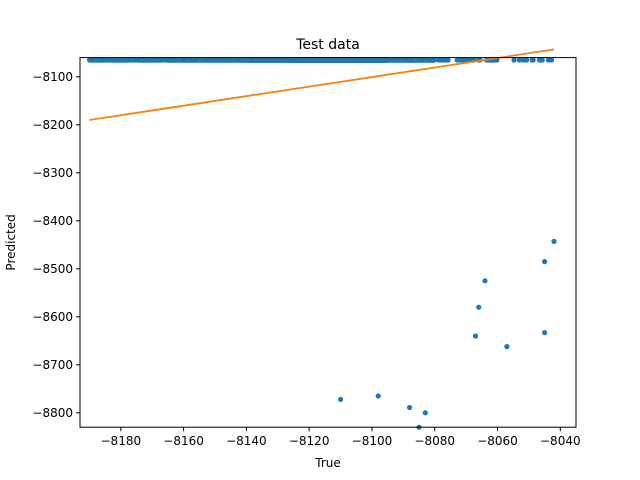 Image resolution: width=640 pixels, height=480 pixels. I want to click on x-tick-label: −8100, so click(372, 441).